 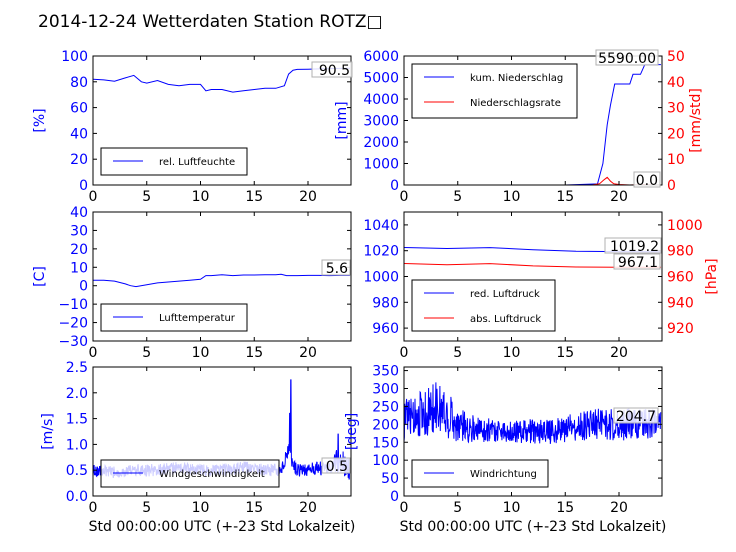 What do you see at coordinates (381, 122) in the screenshot?
I see `y-tick-label: 3000` at bounding box center [381, 122].